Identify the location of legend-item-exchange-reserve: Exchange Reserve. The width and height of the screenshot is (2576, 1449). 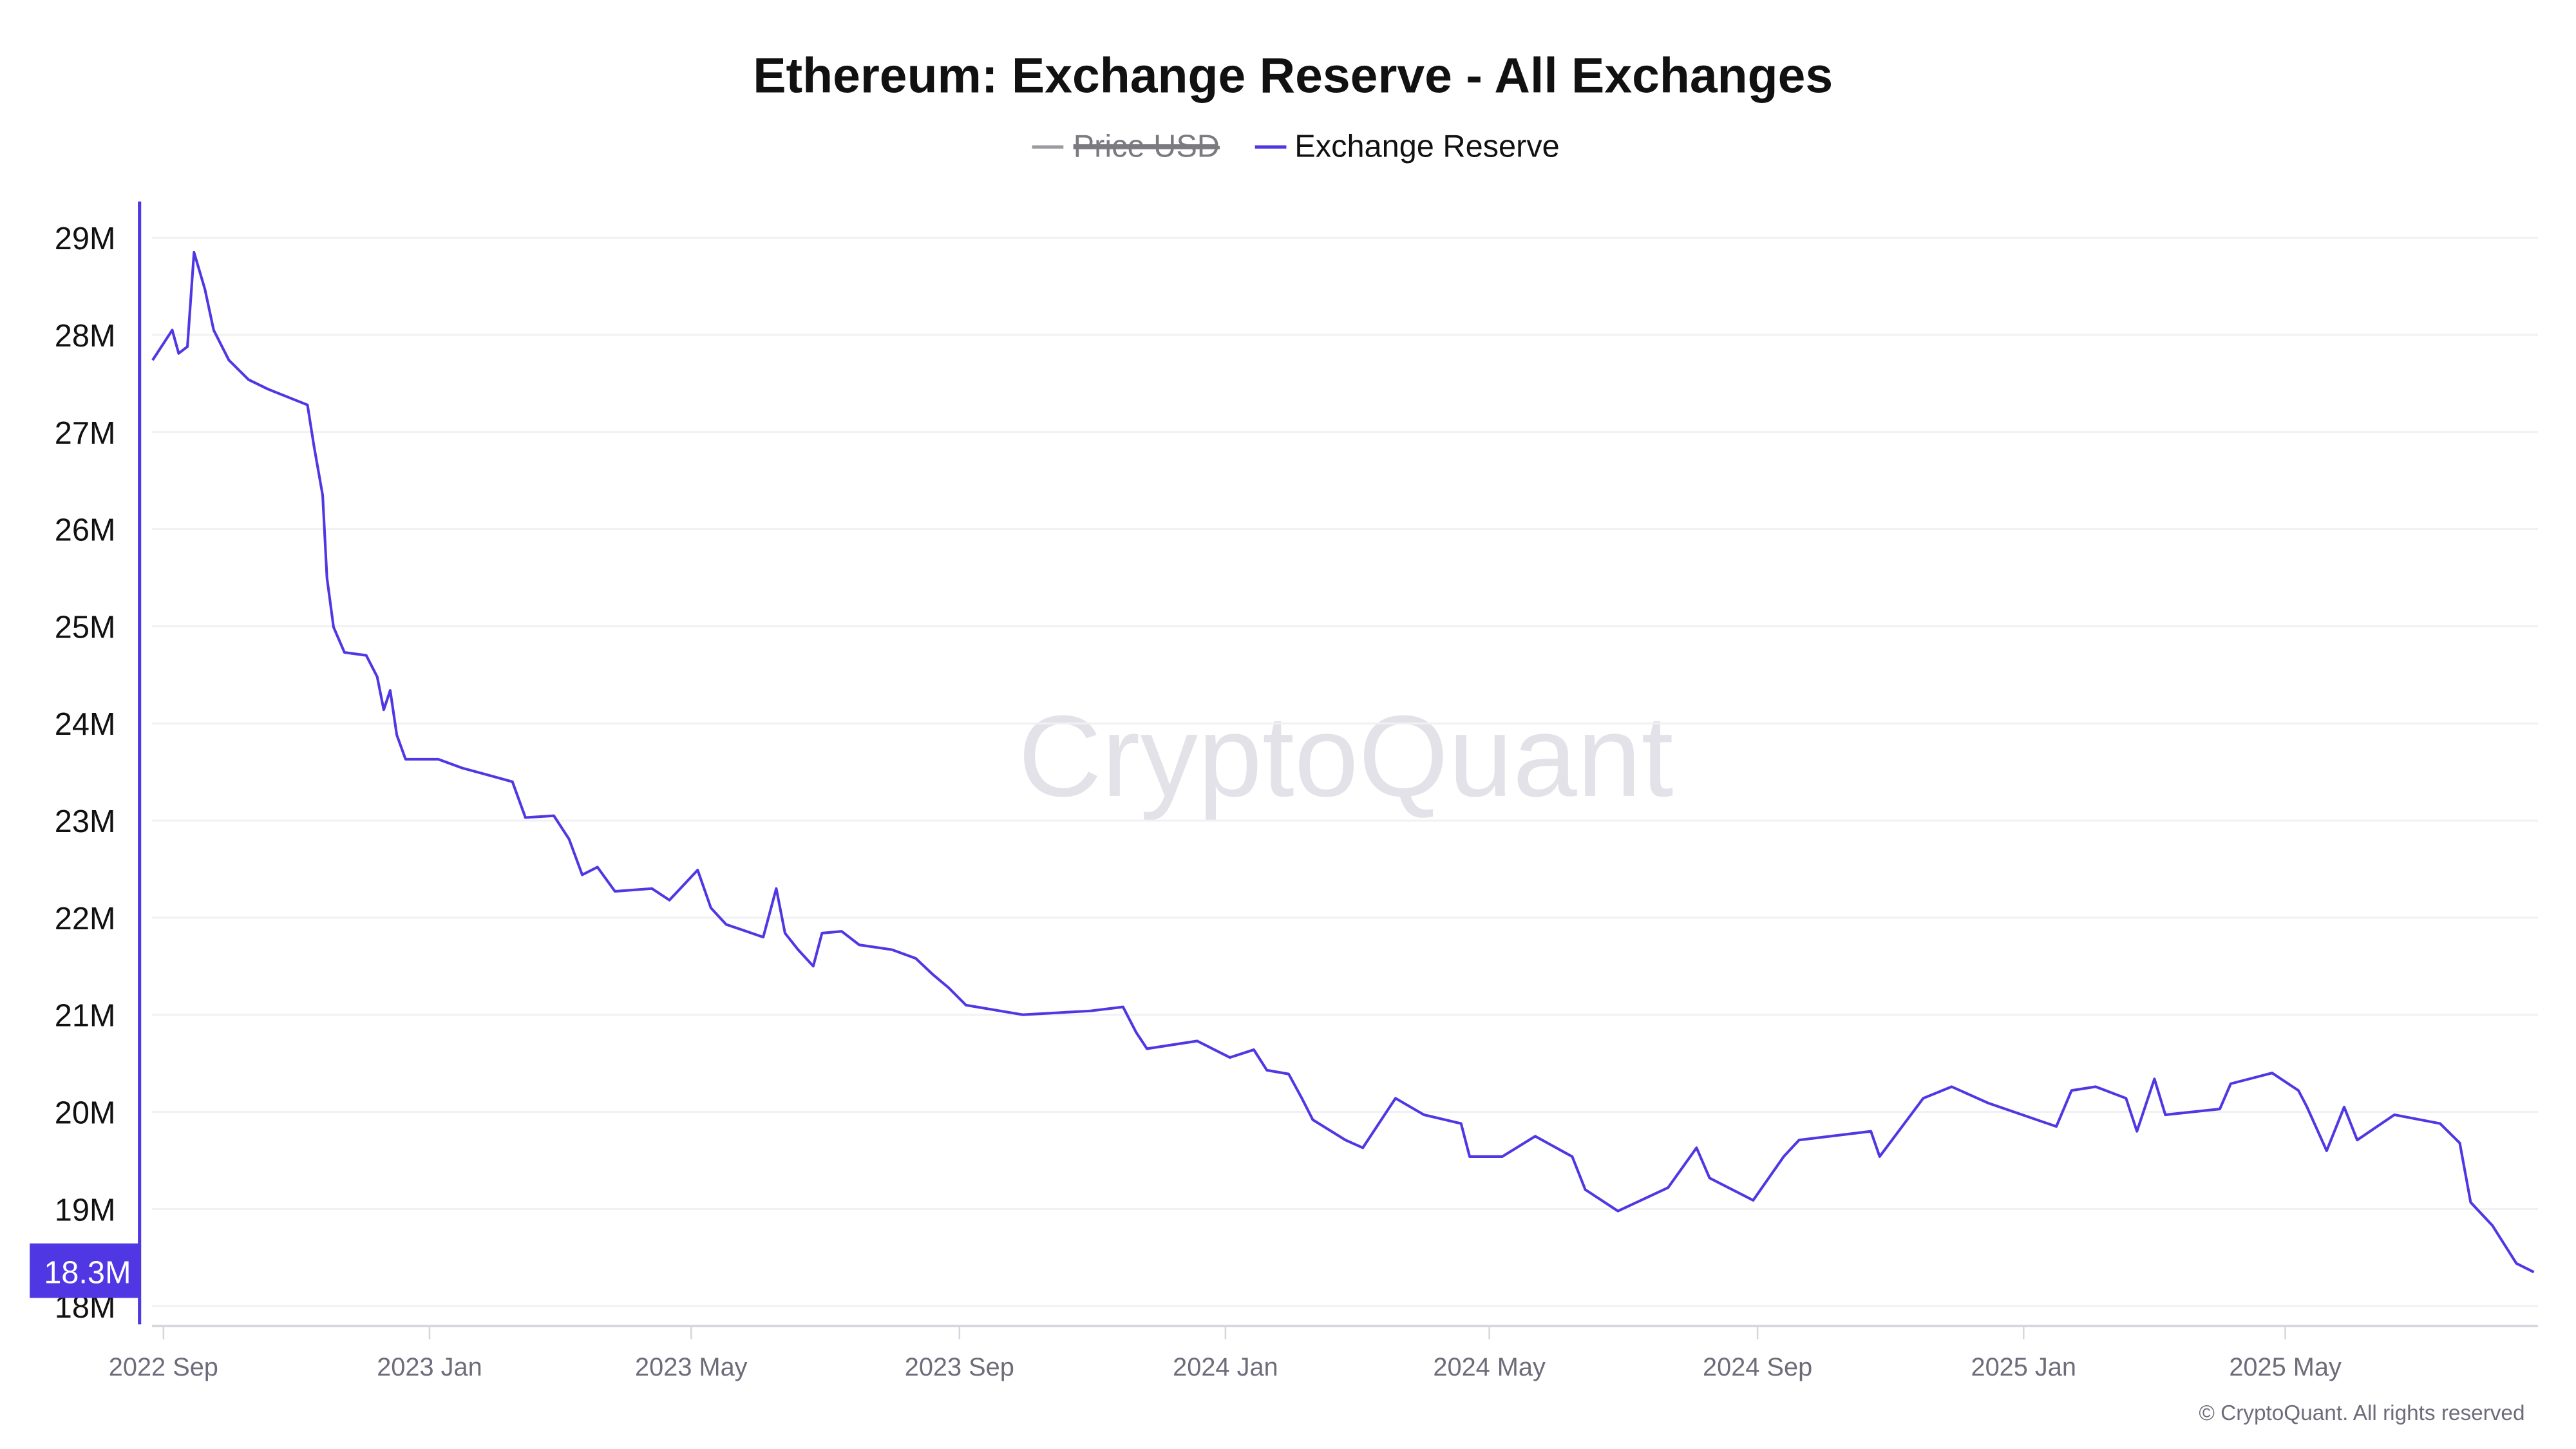
(1407, 147).